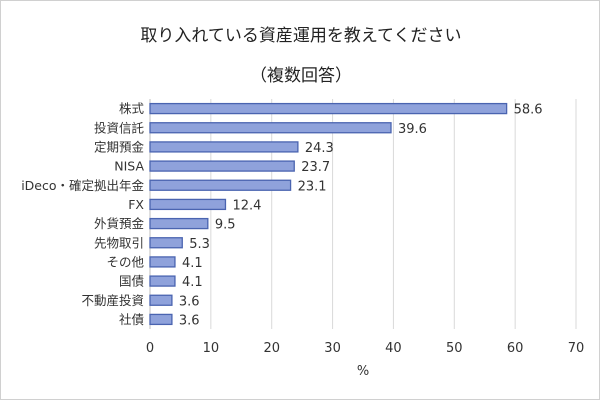 The height and width of the screenshot is (400, 600). I want to click on data-label: 9.5, so click(225, 225).